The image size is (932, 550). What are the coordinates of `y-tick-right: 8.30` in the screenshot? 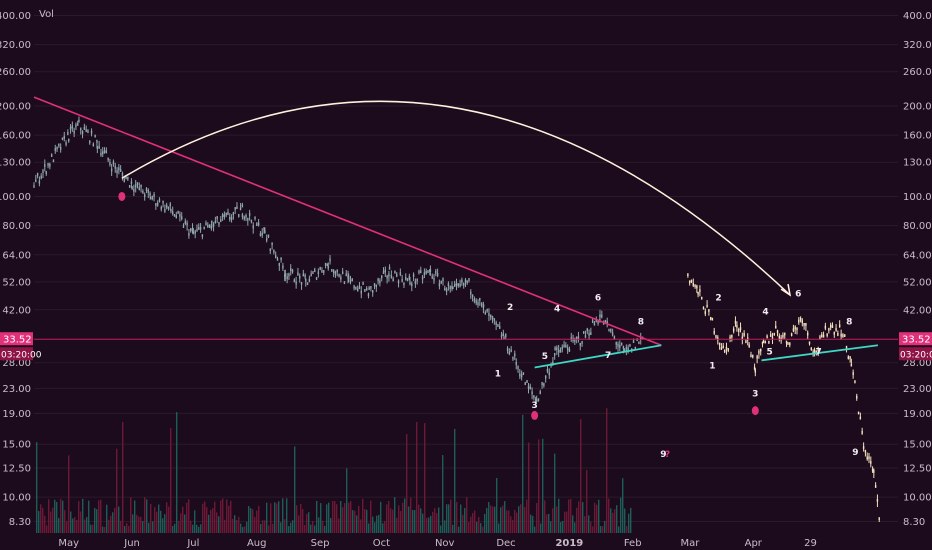 It's located at (914, 522).